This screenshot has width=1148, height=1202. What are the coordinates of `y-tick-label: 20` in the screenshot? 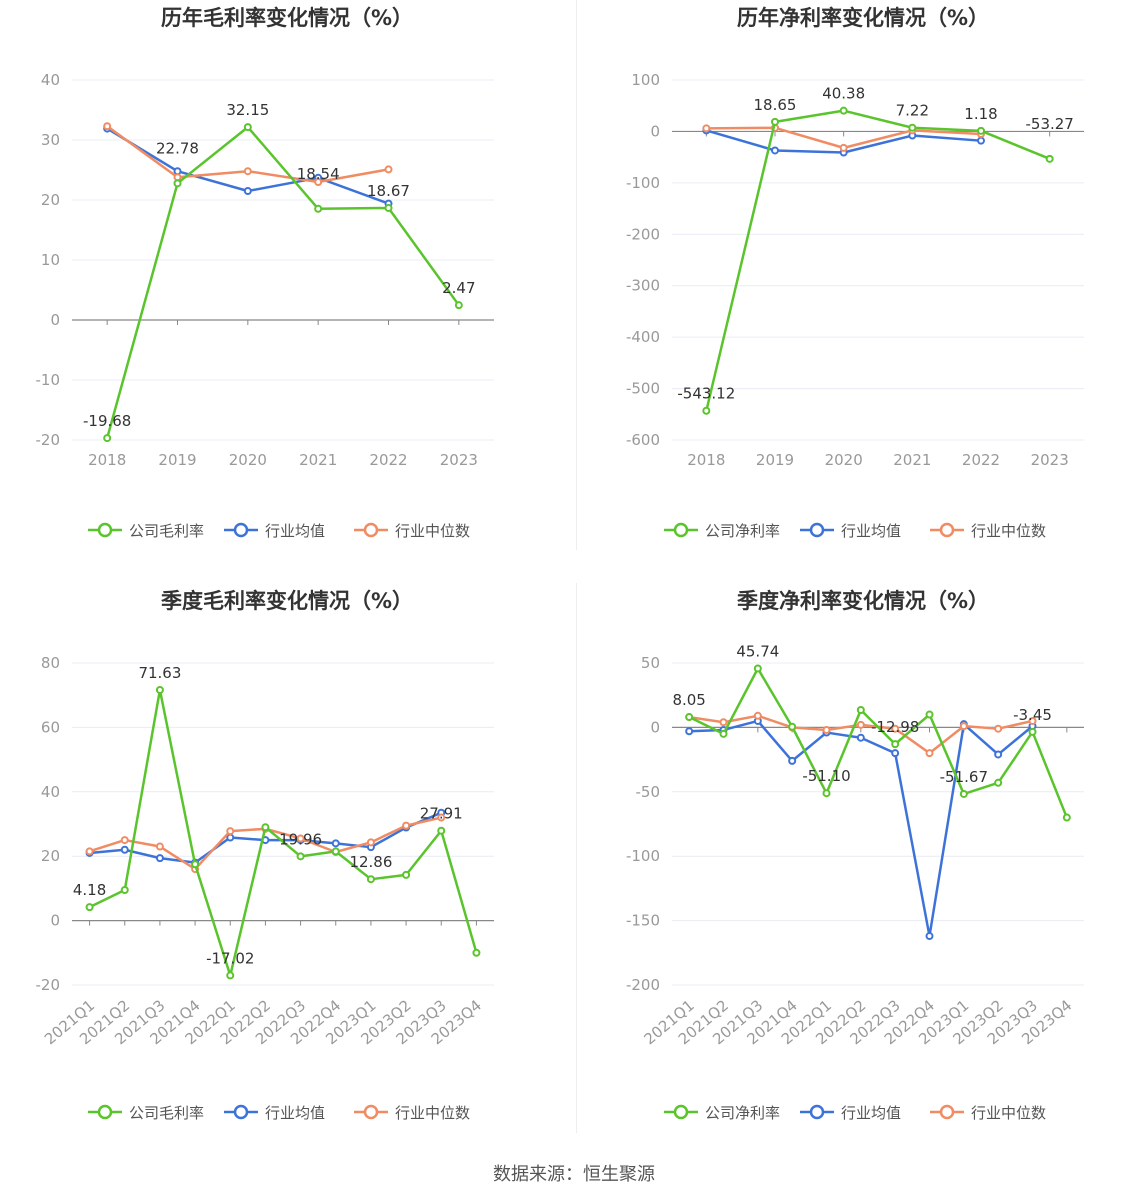 It's located at (50, 856).